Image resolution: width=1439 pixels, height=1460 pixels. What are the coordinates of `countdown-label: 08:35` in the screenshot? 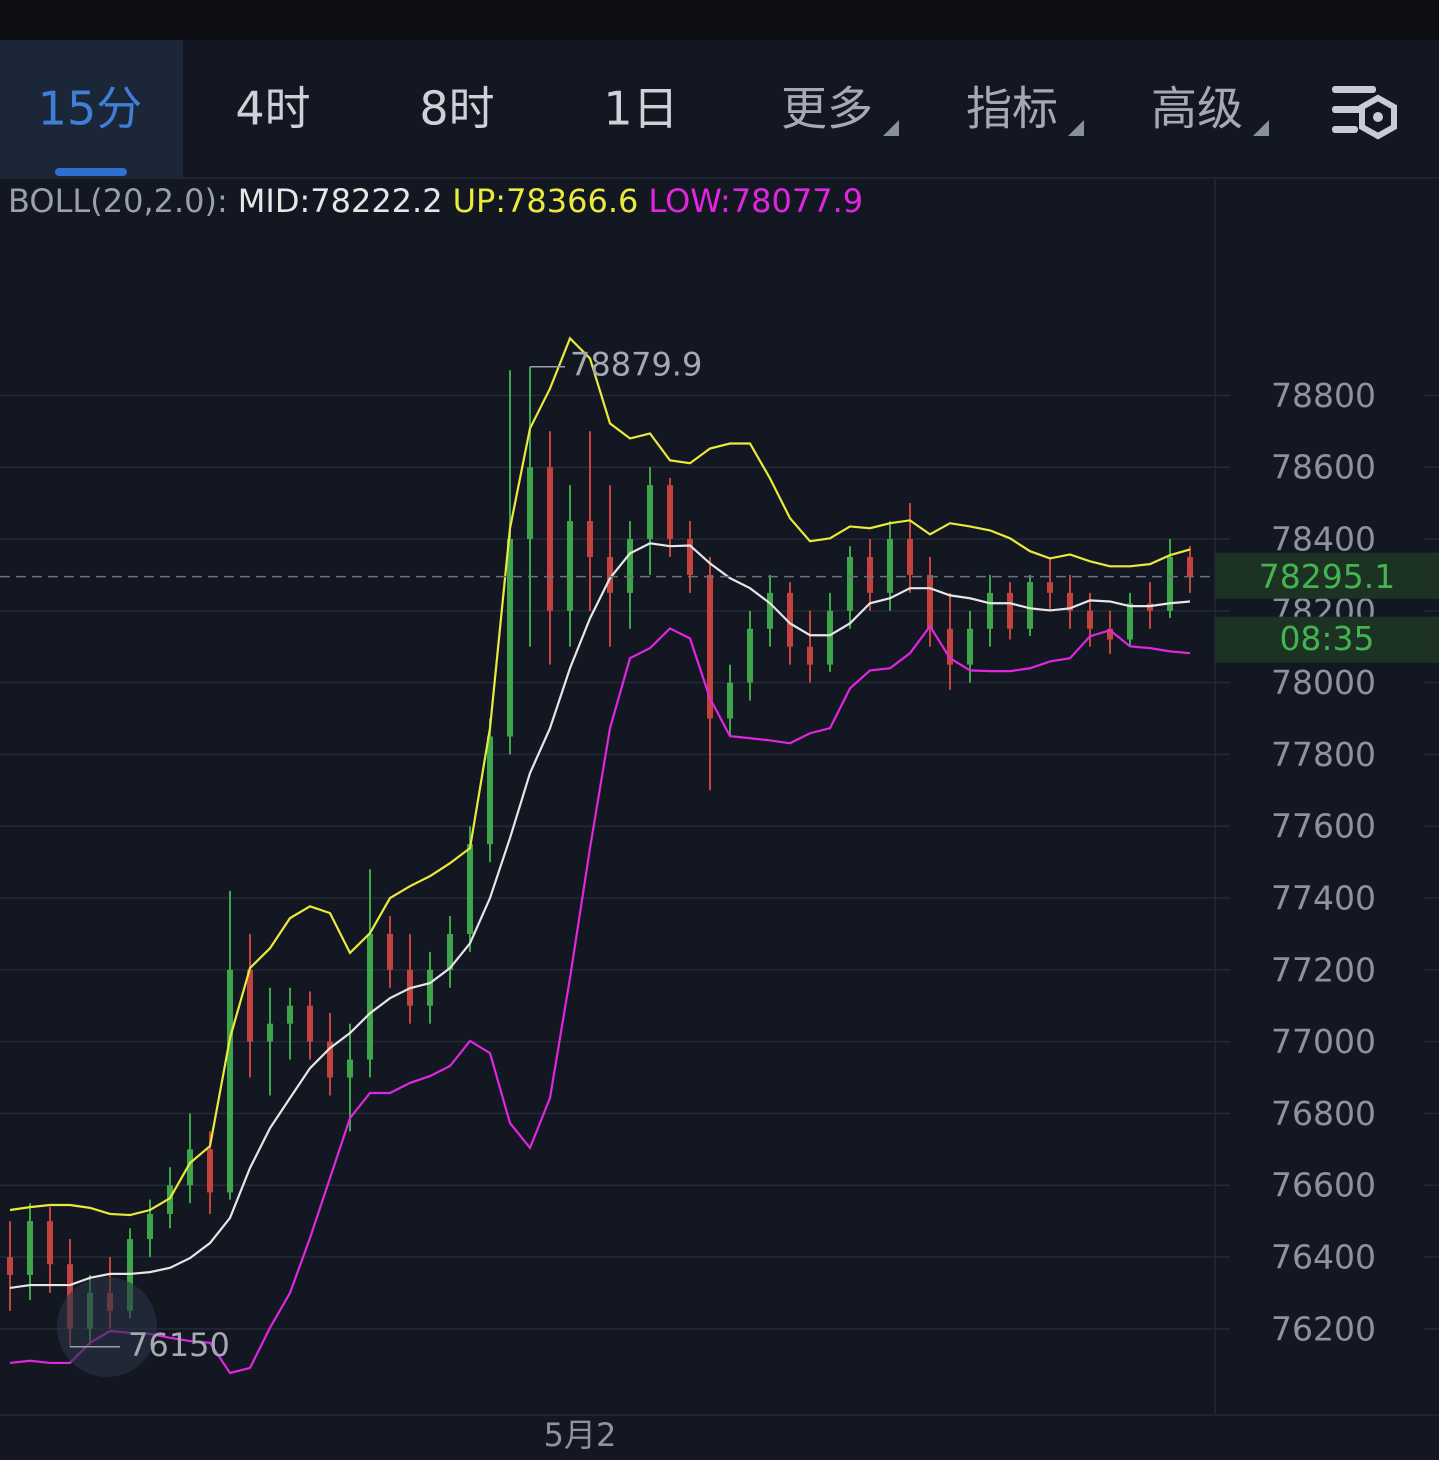 It's located at (1326, 638).